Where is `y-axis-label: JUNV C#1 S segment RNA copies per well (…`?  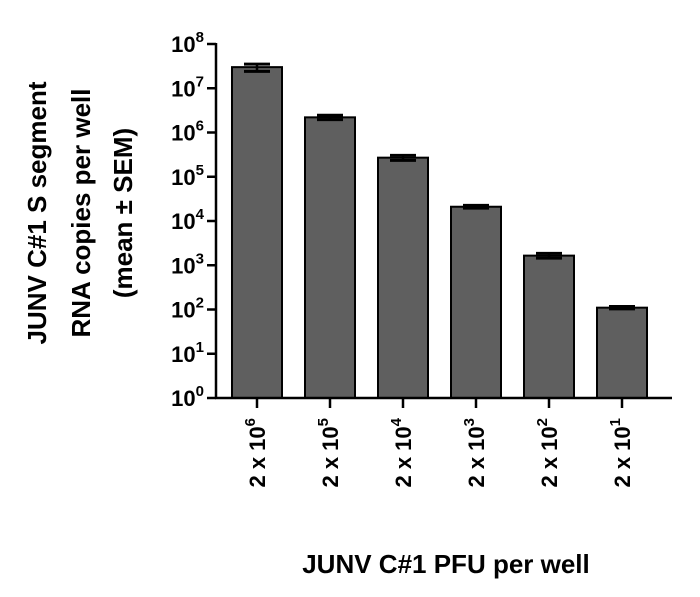 y-axis-label: JUNV C#1 S segment RNA copies per well (… is located at coordinates (80, 212).